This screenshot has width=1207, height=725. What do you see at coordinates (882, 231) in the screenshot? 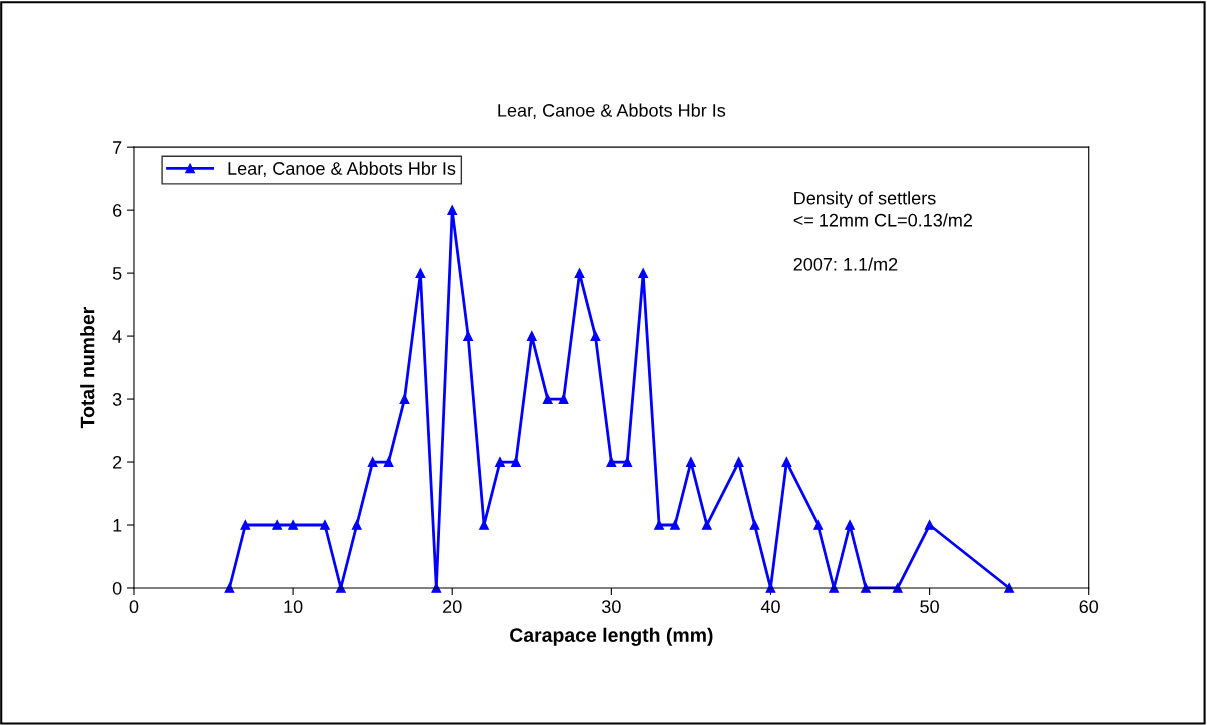
I see `text: Density of settlers <= 12mm CL=0.13/m2 2007: 1.1/m2` at bounding box center [882, 231].